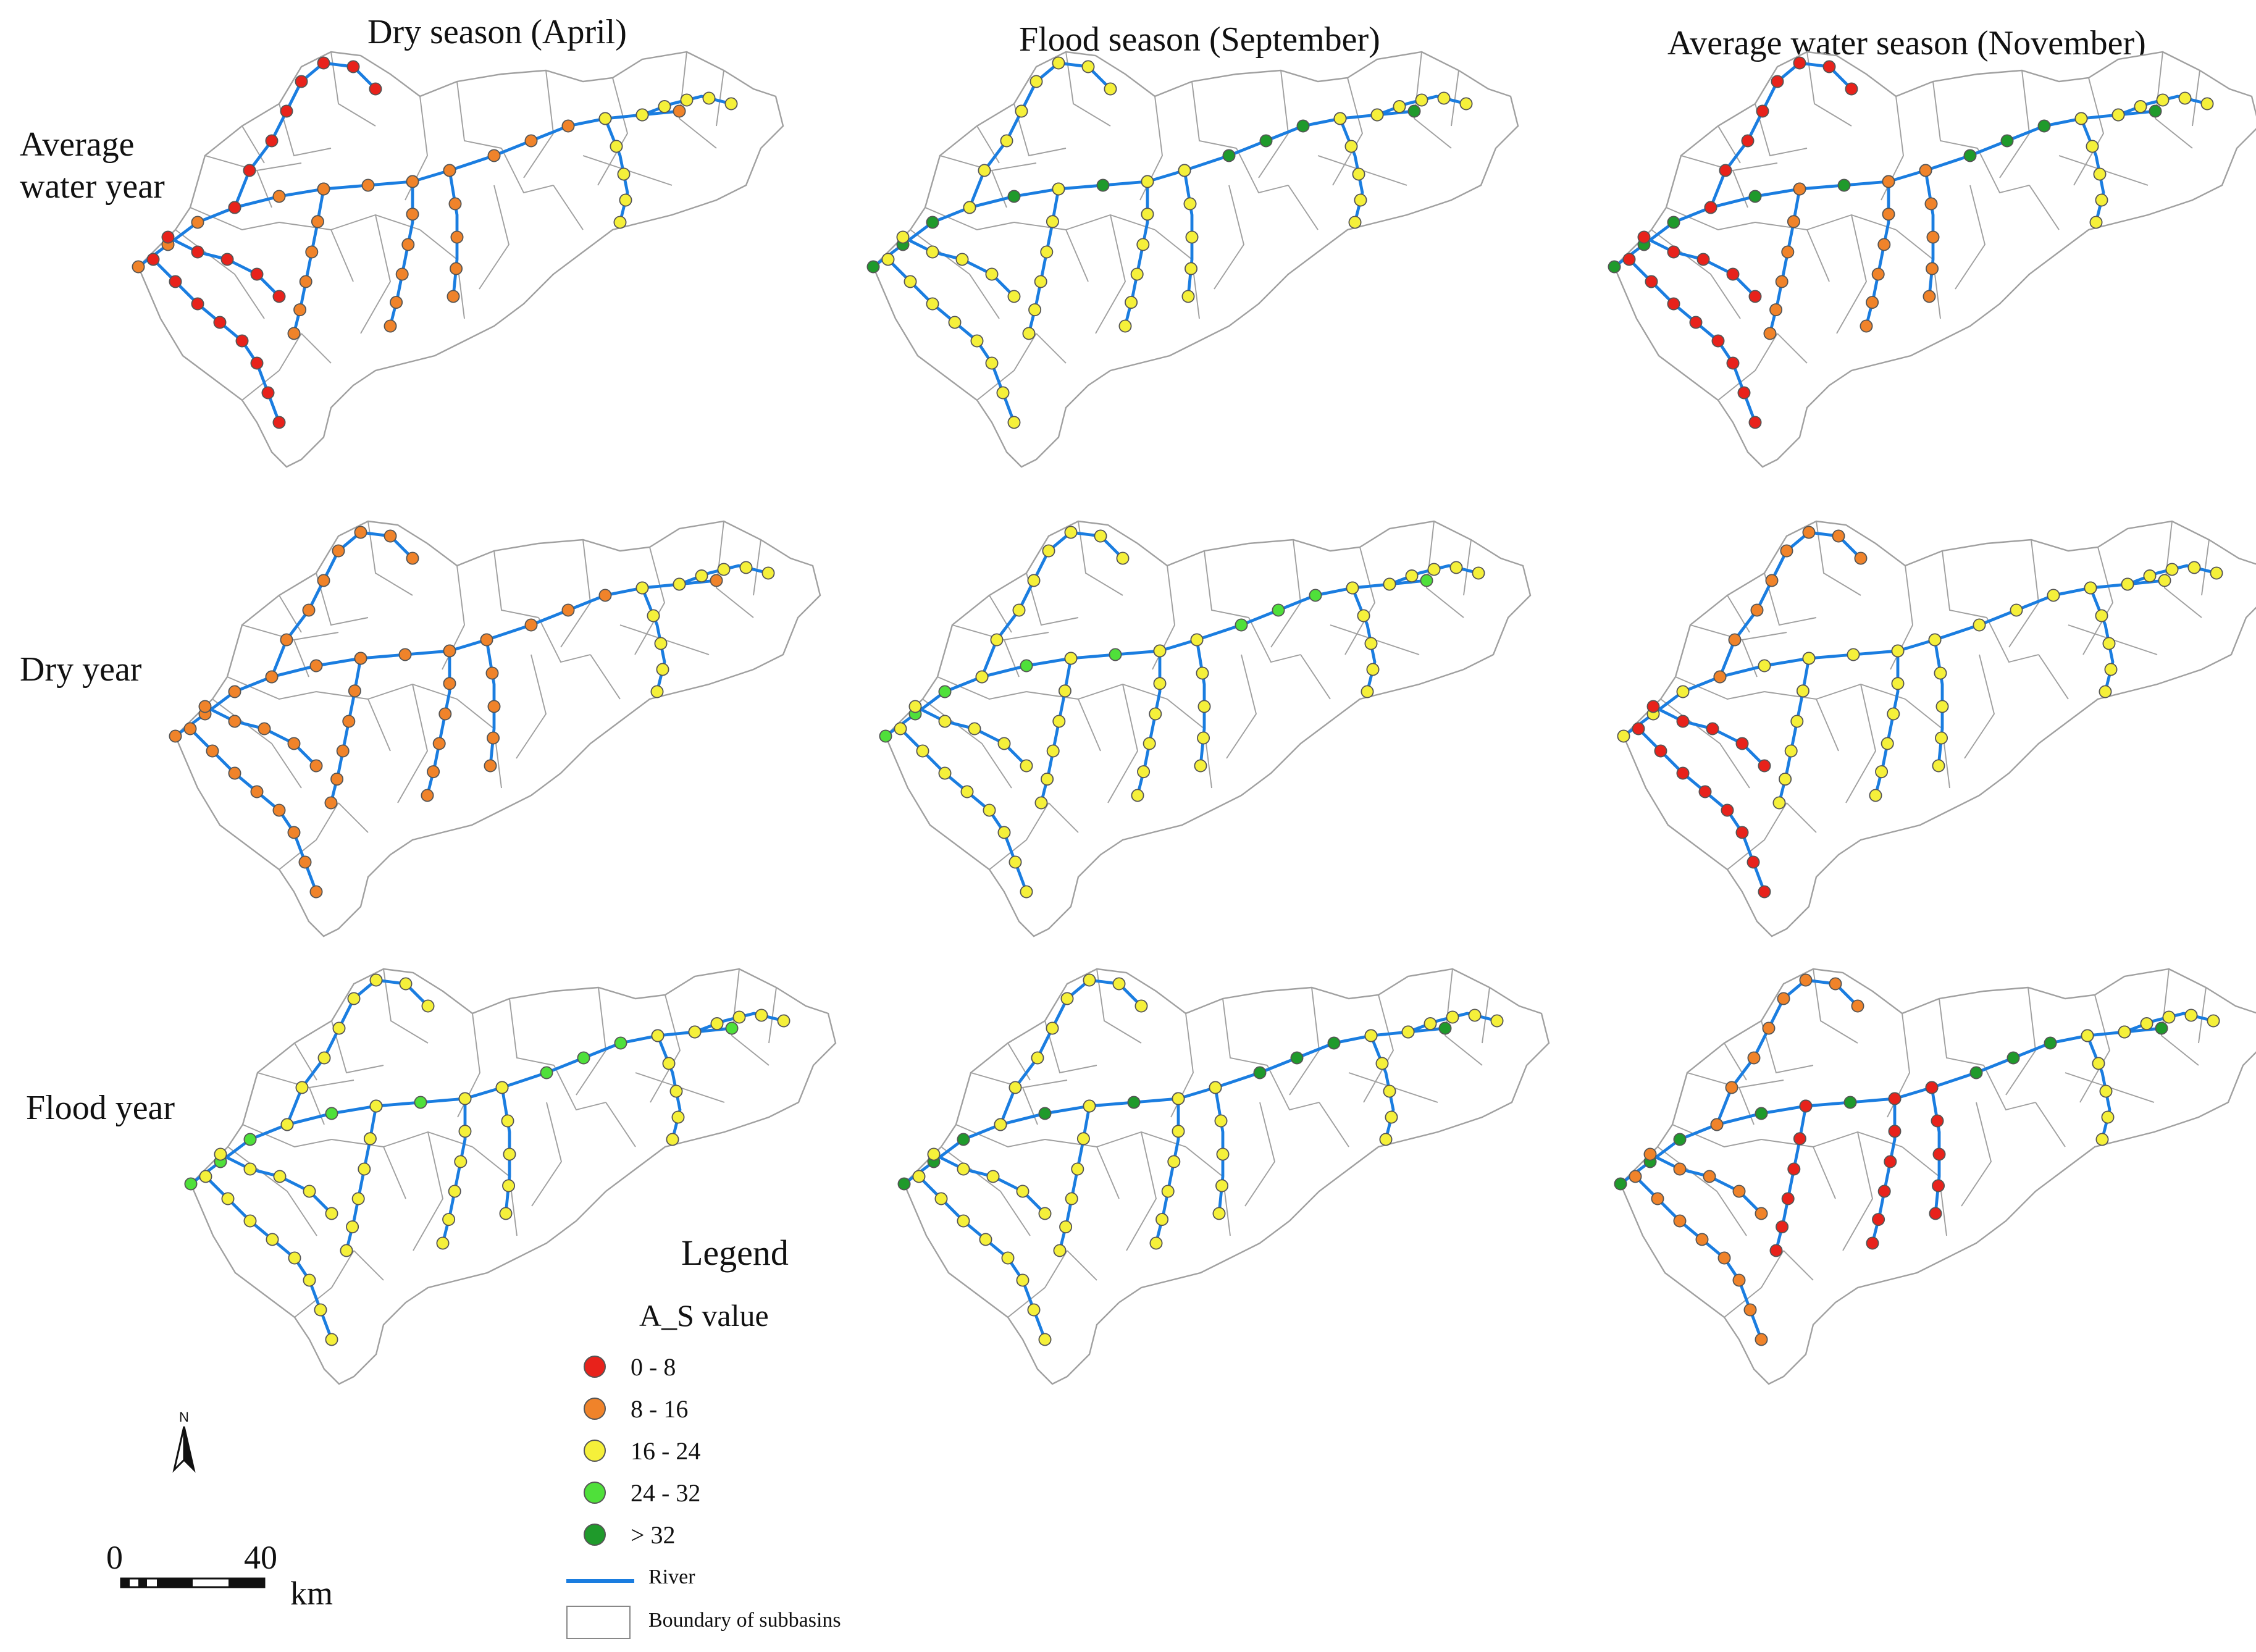 This screenshot has width=2256, height=1652. Describe the element at coordinates (595, 1409) in the screenshot. I see `legend-swatch-orange` at that location.